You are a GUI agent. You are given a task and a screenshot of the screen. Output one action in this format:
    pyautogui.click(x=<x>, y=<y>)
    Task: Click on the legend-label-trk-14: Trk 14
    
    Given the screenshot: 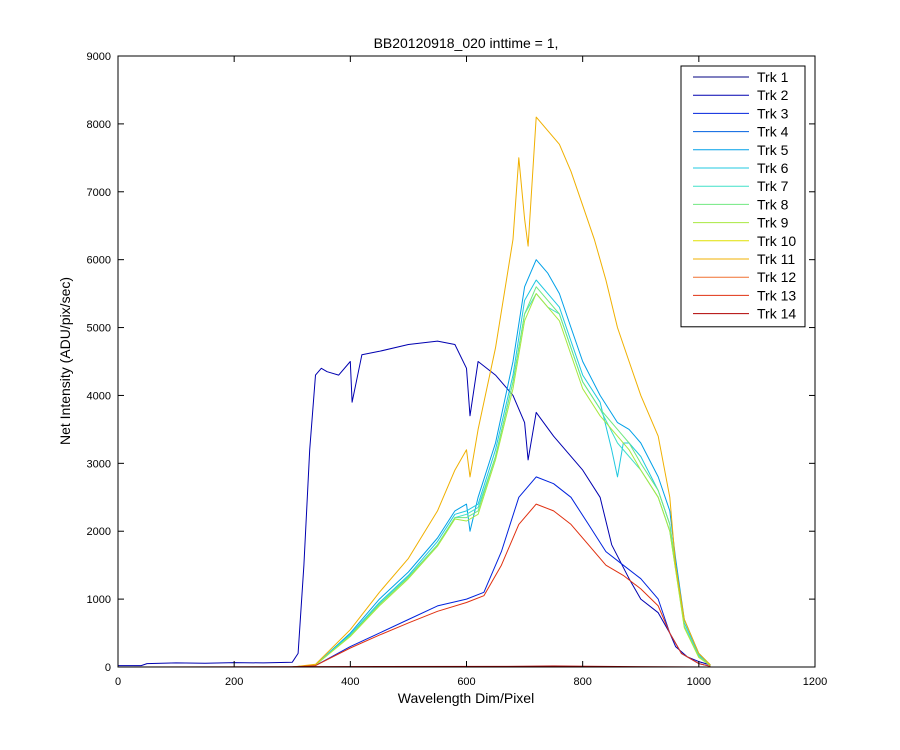 What is the action you would take?
    pyautogui.click(x=776, y=314)
    